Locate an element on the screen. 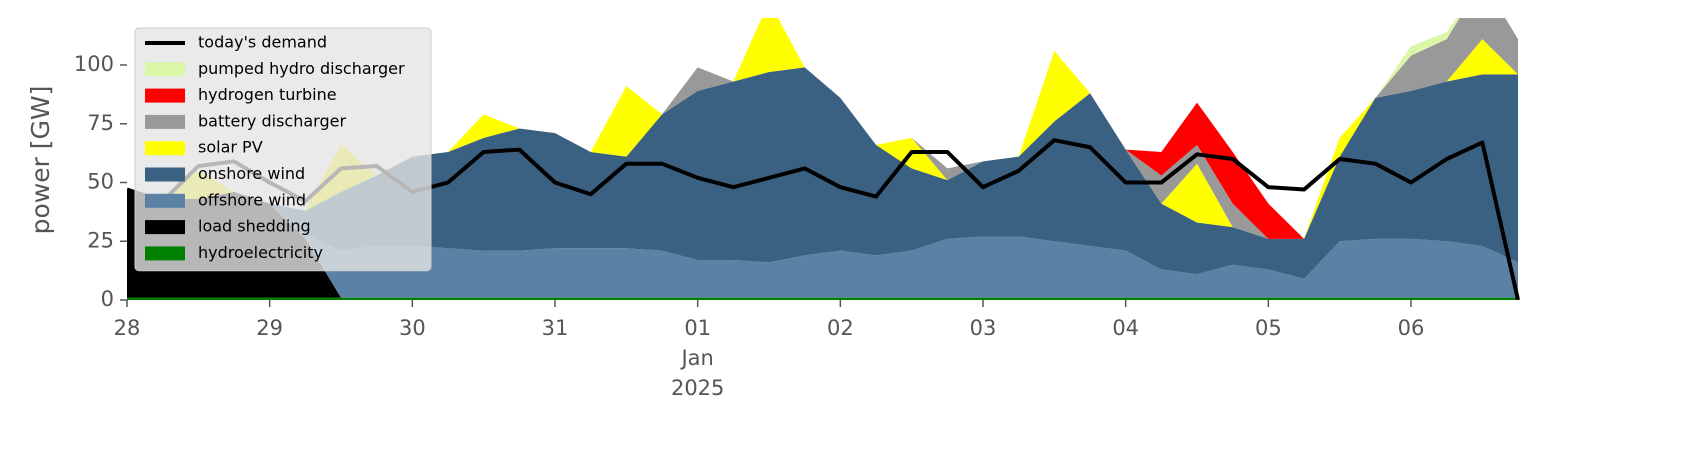 This screenshot has height=460, width=1706. x-tick-label: 06 is located at coordinates (1411, 328).